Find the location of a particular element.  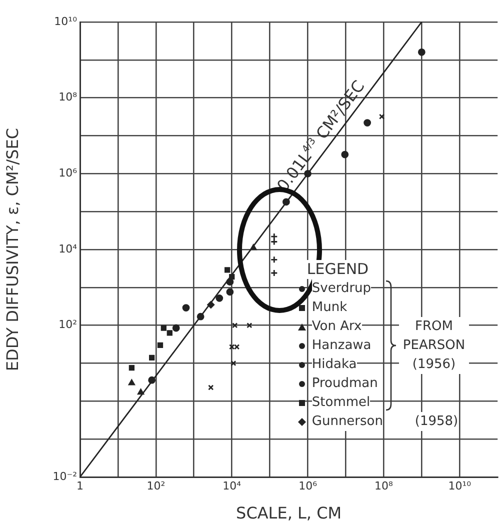

x-tick-label: 10⁸ is located at coordinates (384, 485).